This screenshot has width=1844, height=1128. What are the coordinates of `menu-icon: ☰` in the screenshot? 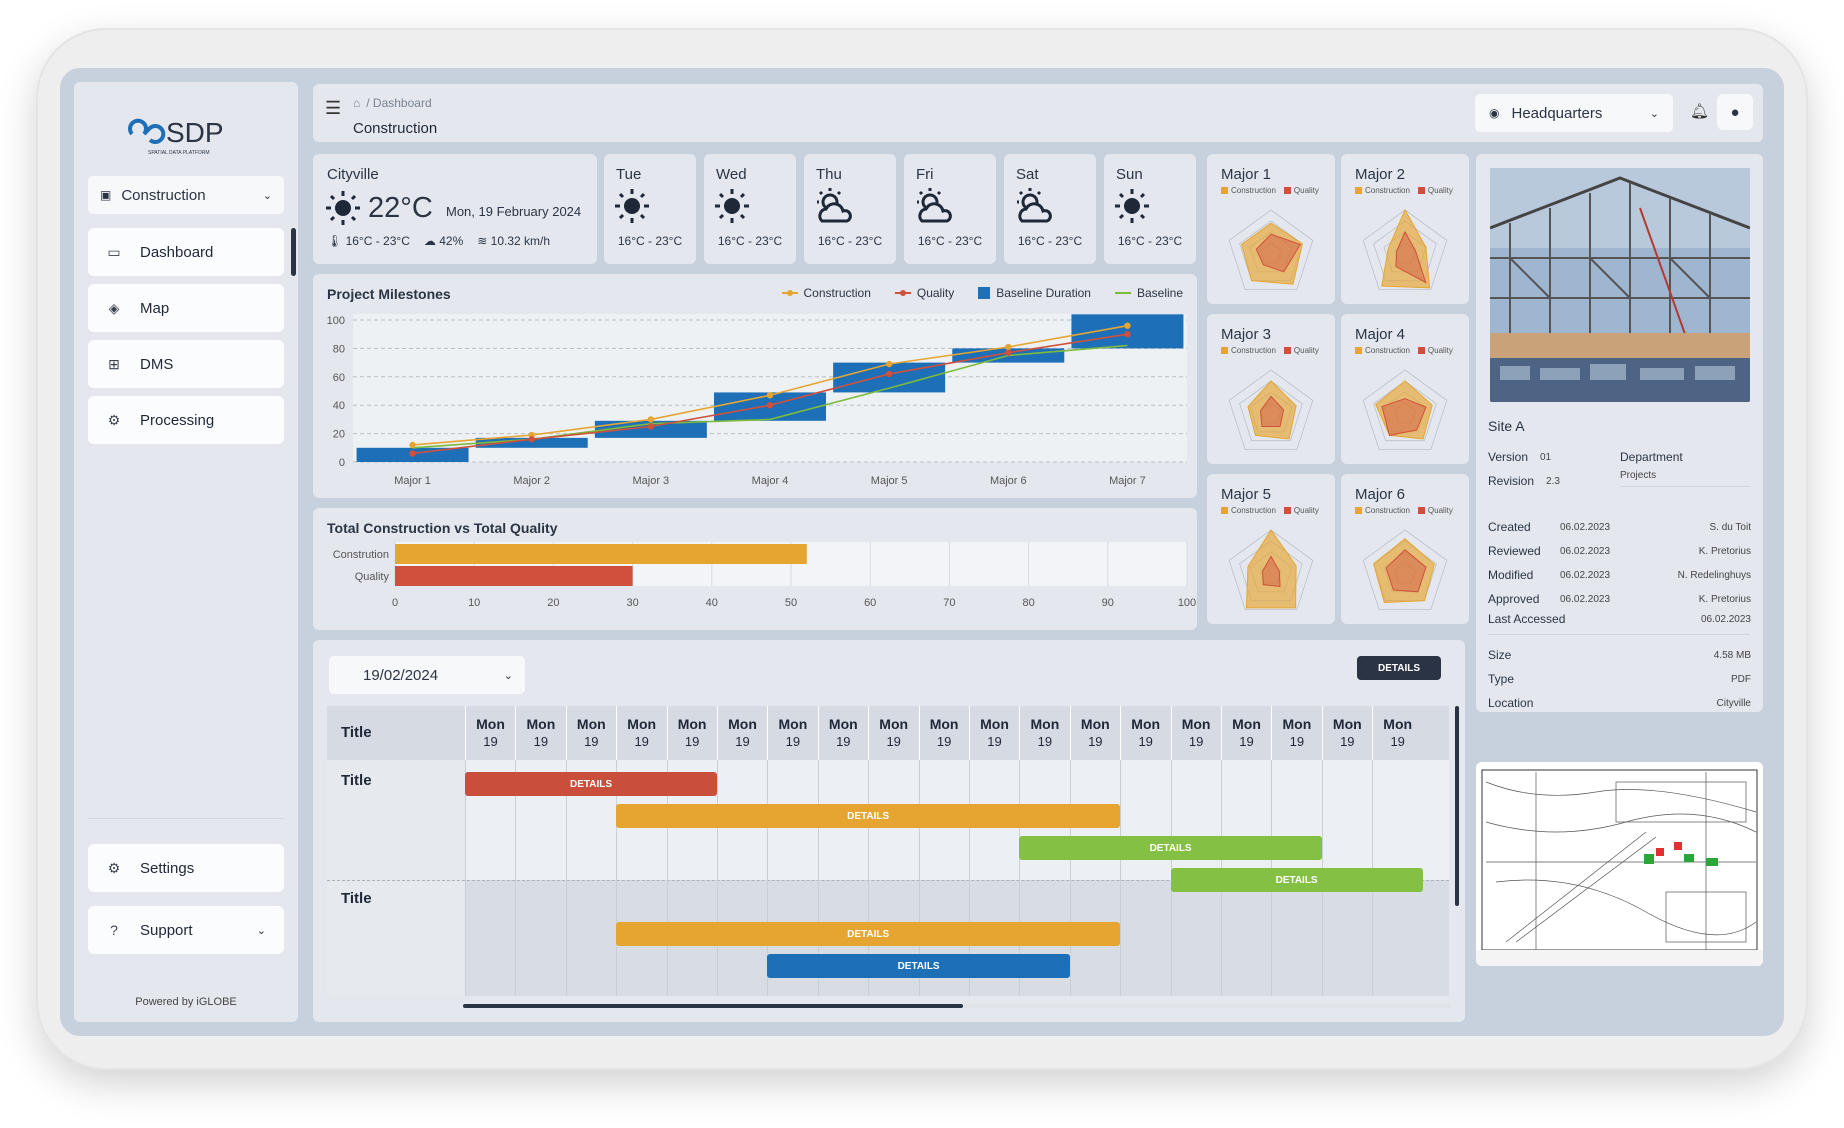 It's located at (333, 108).